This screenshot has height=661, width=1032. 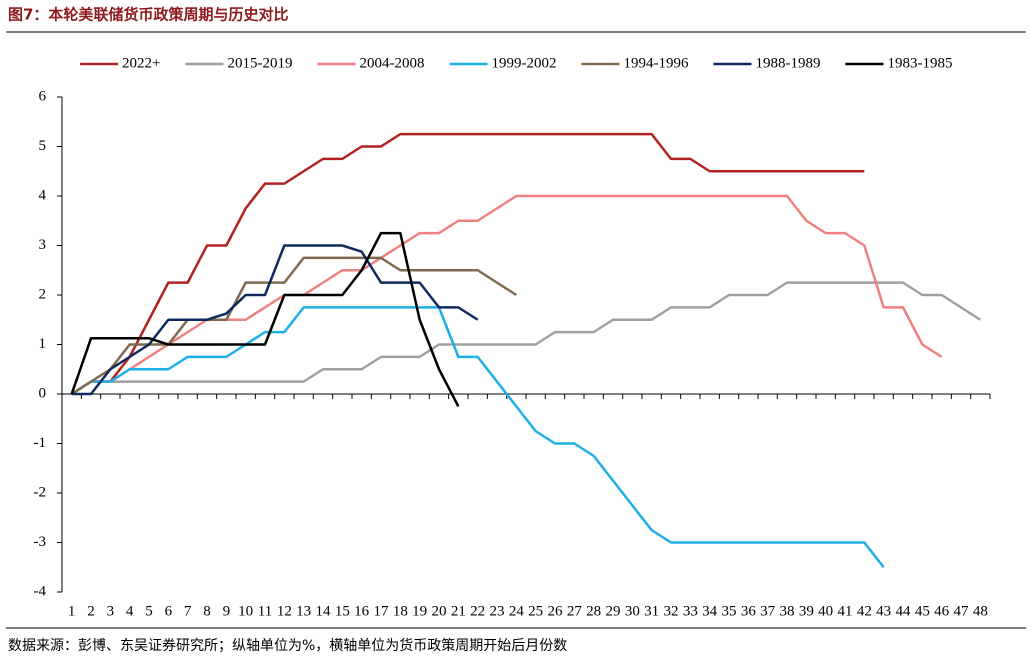 I want to click on x-tick-label: 23, so click(x=497, y=611).